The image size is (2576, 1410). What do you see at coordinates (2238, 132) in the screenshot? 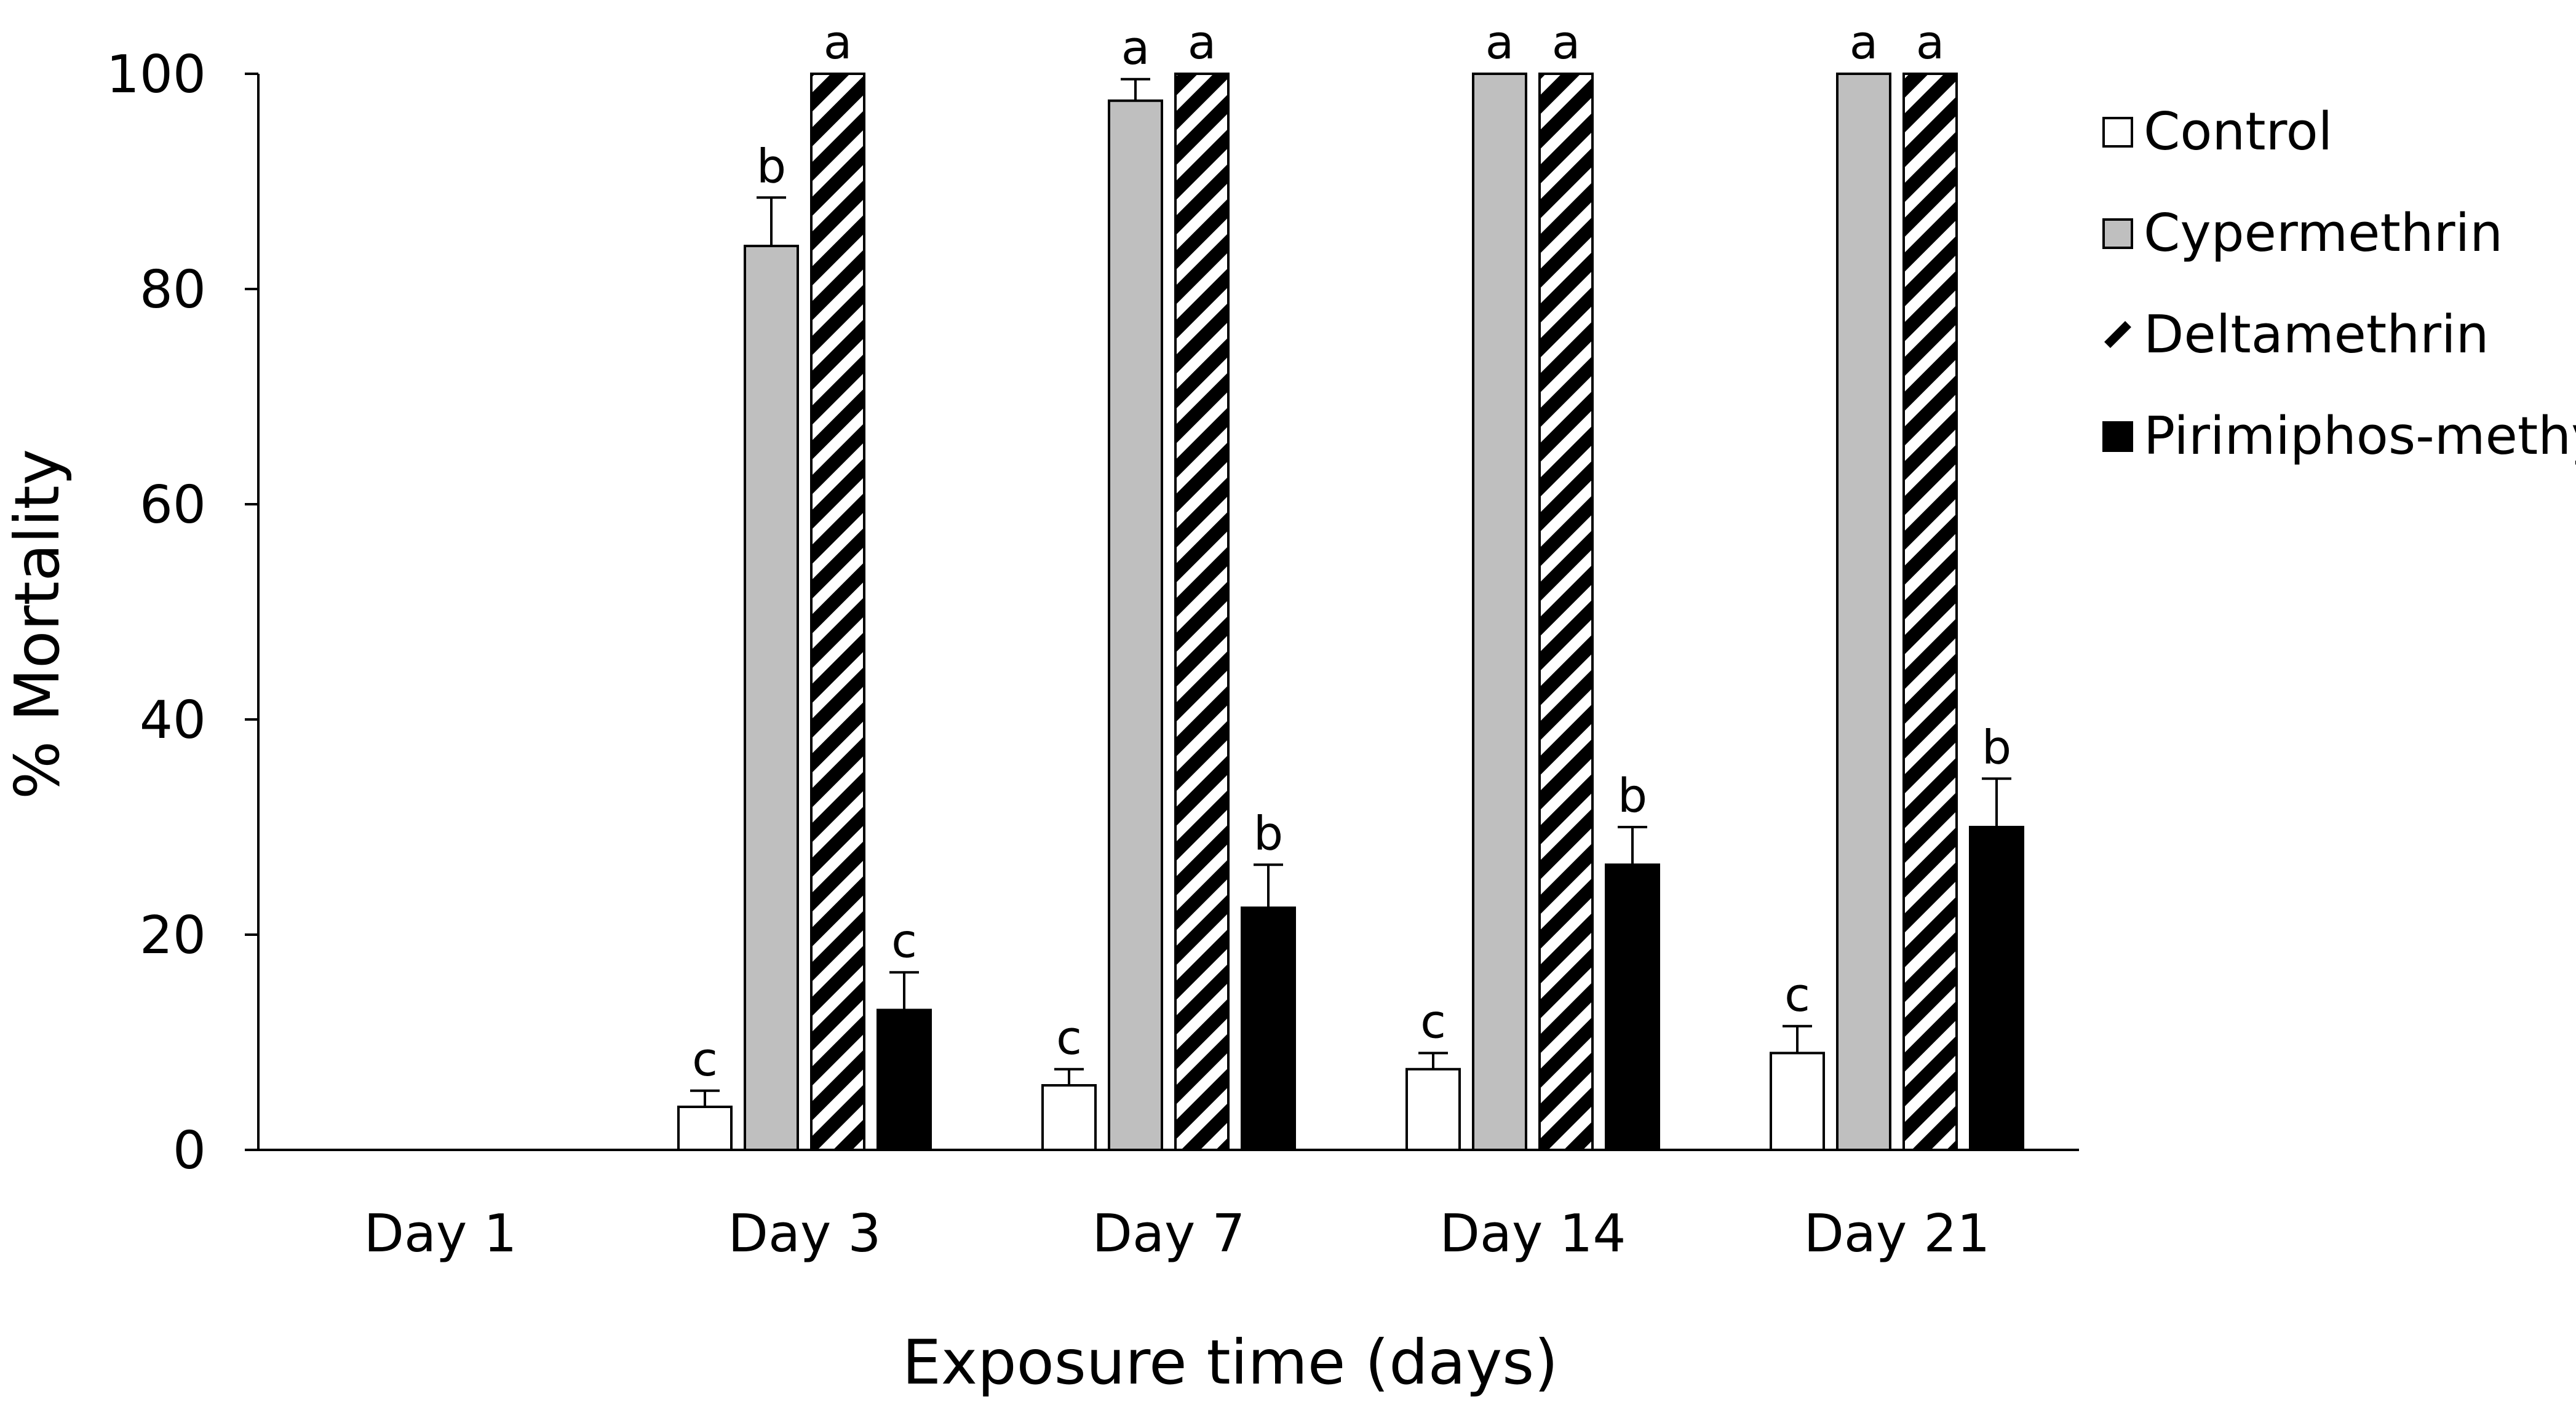
I see `legend-label-control: Control` at bounding box center [2238, 132].